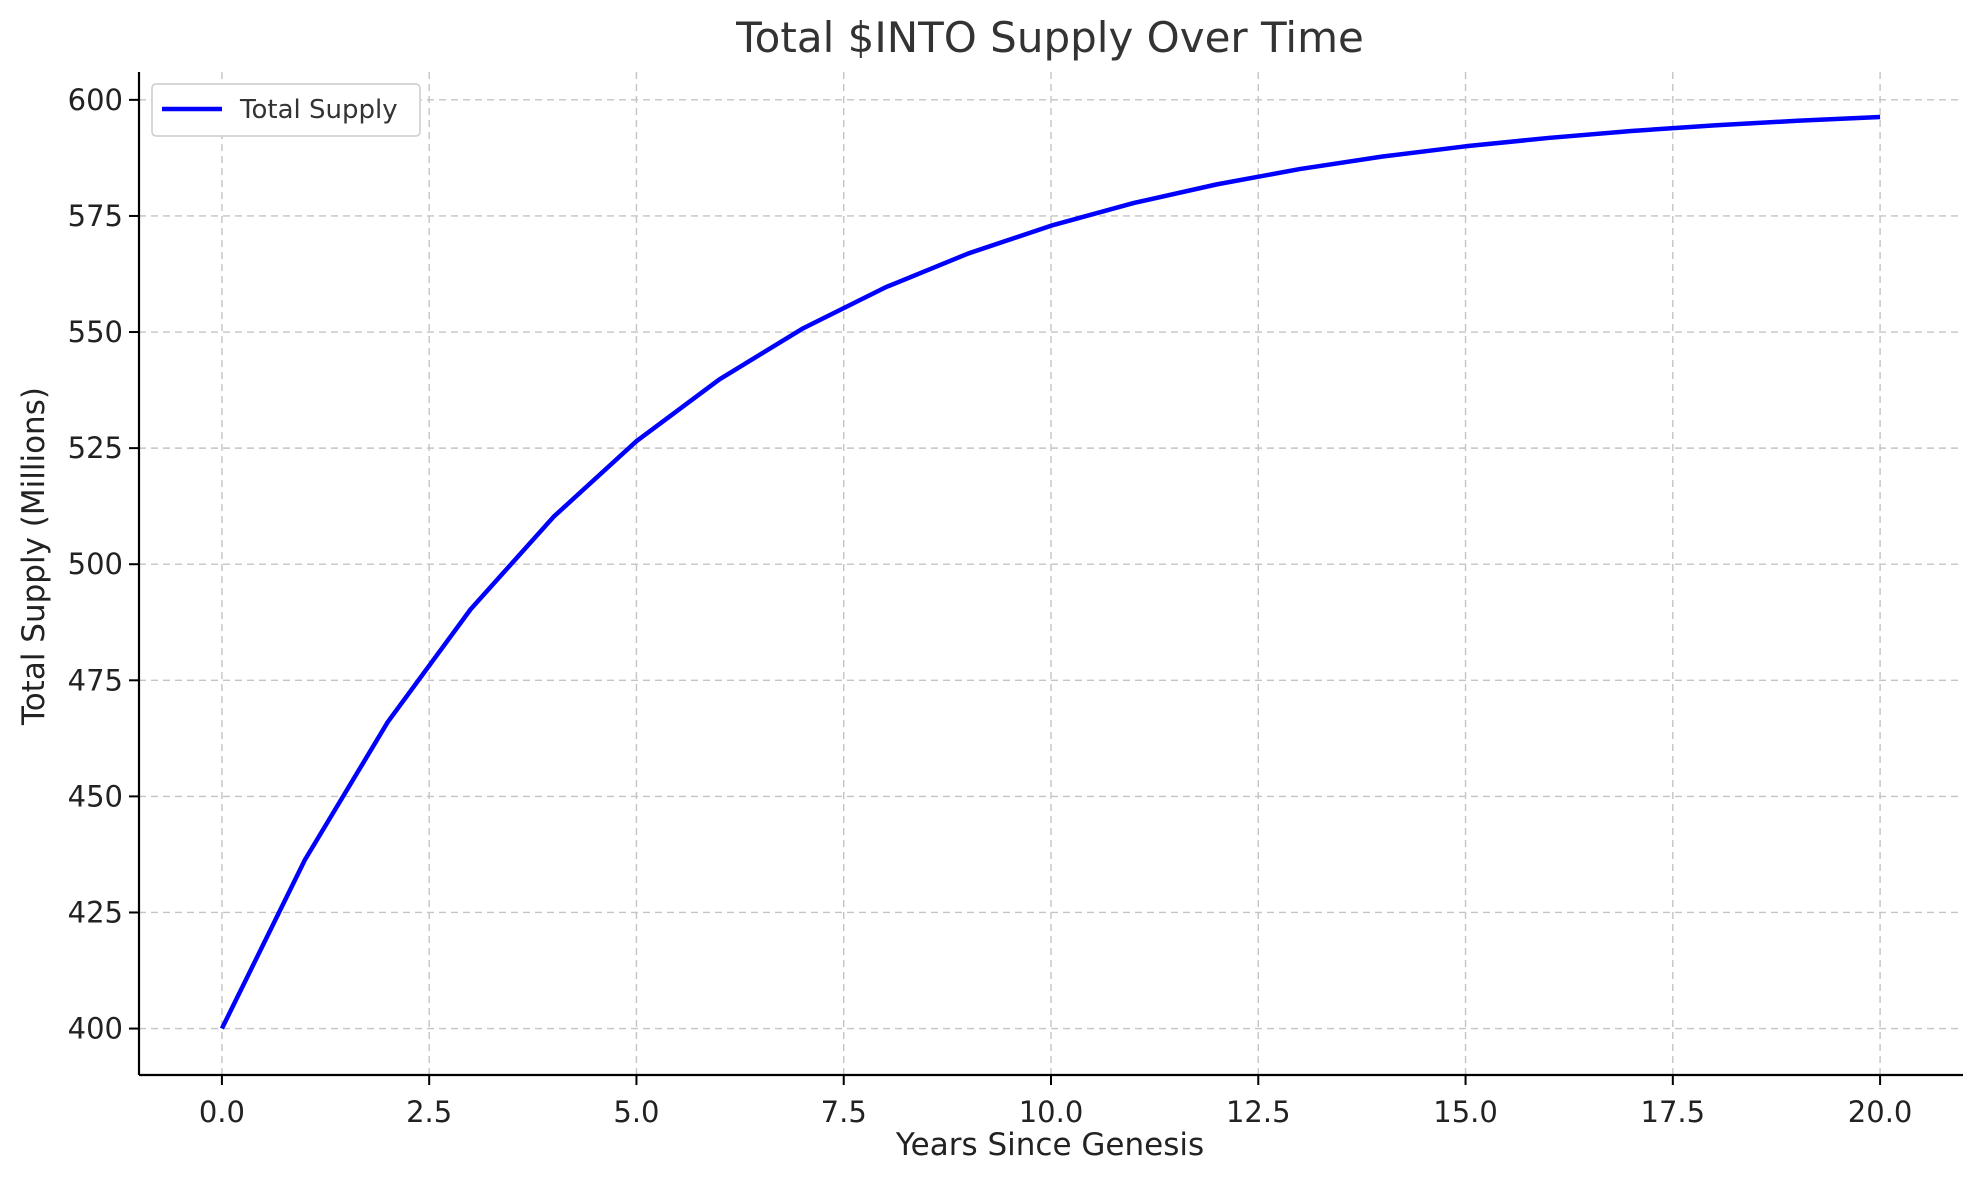  Describe the element at coordinates (1051, 1112) in the screenshot. I see `x-tick-label: 10.0` at that location.